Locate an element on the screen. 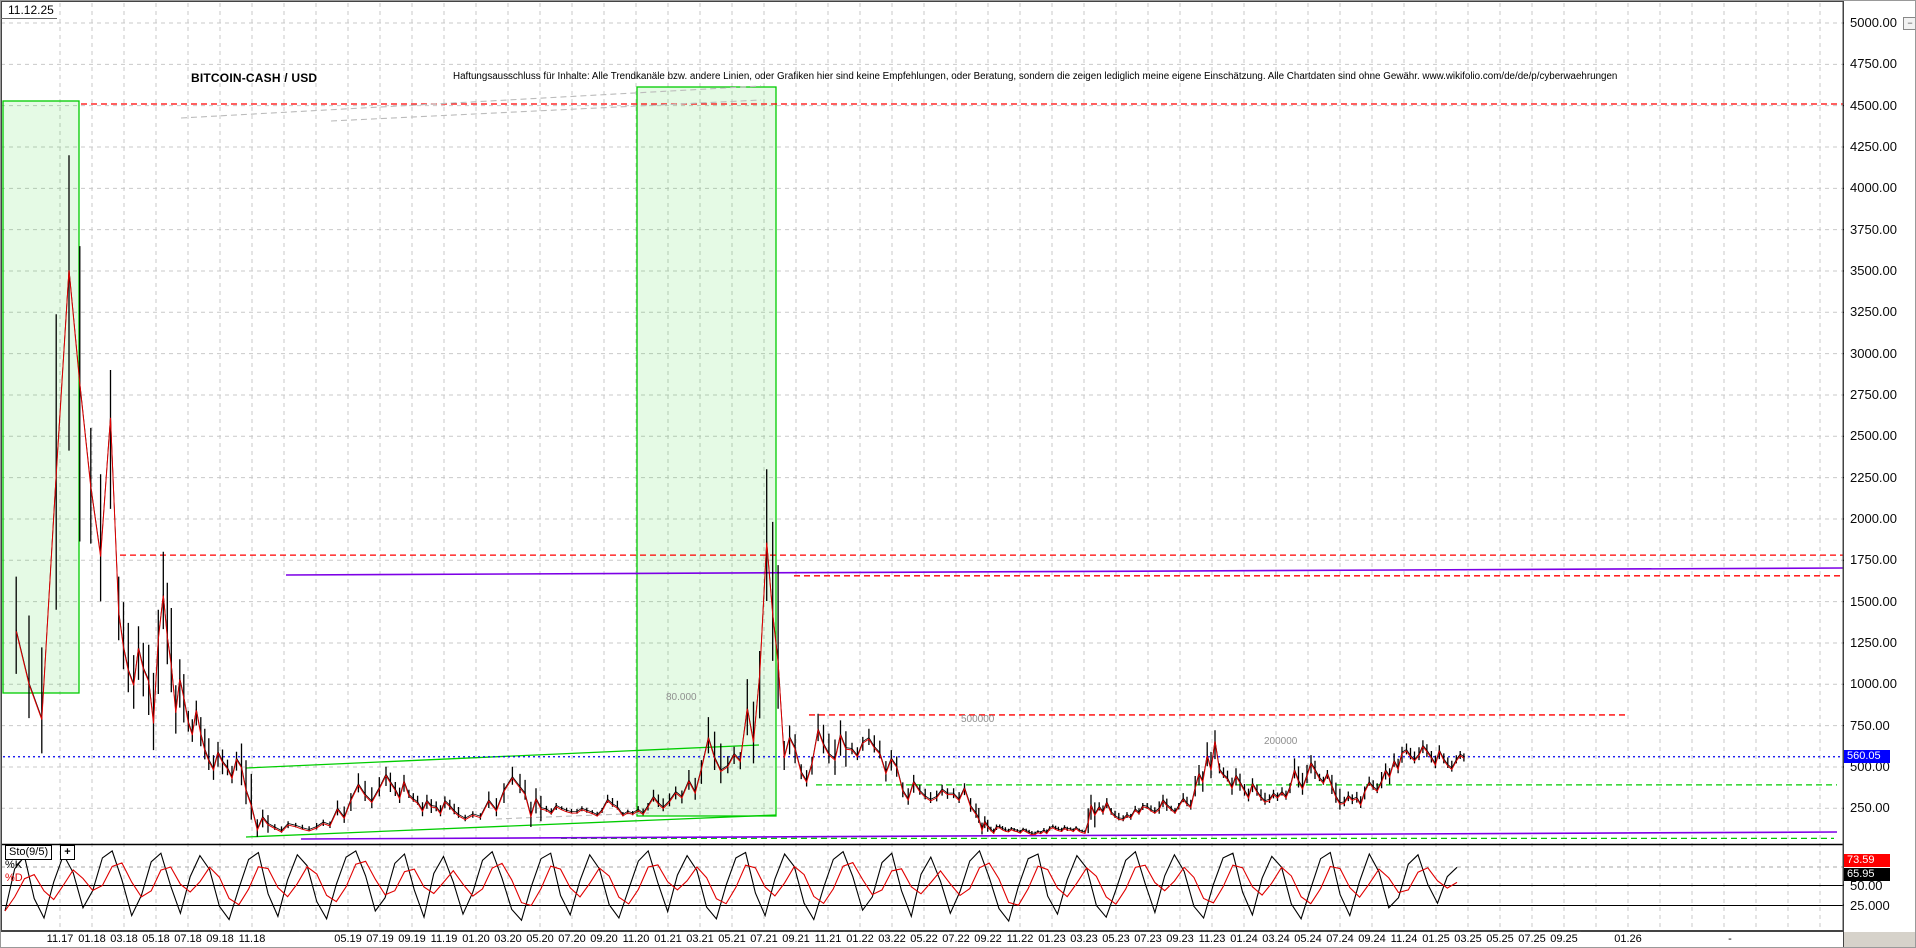 The width and height of the screenshot is (1916, 948). x-axis-label: 11.23 is located at coordinates (1212, 939).